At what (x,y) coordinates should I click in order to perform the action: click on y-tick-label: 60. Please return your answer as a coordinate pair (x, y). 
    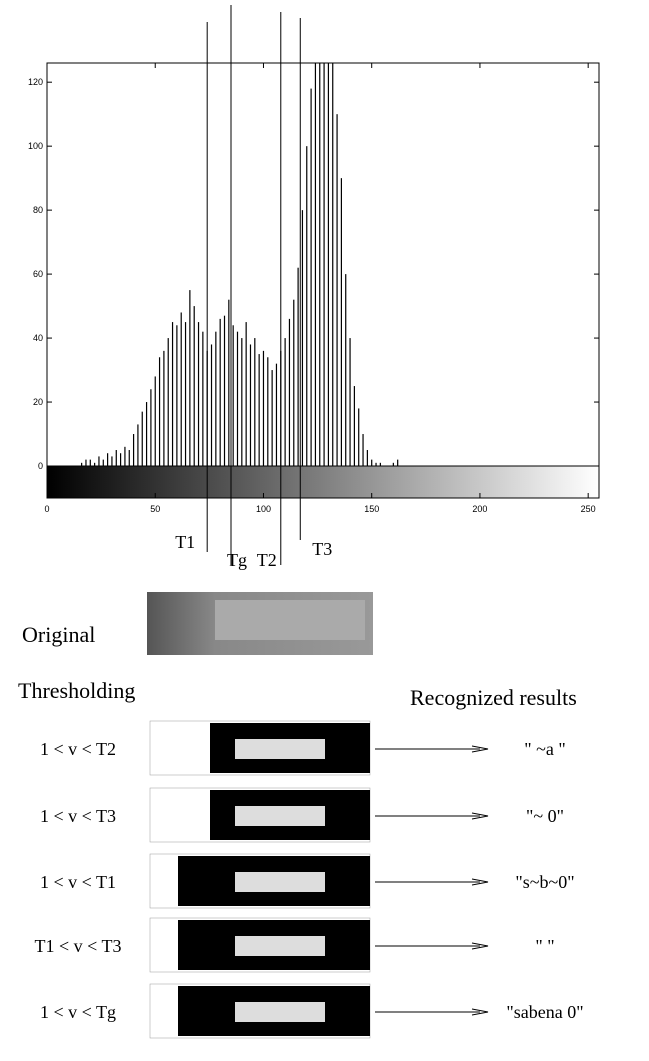
    Looking at the image, I should click on (38, 274).